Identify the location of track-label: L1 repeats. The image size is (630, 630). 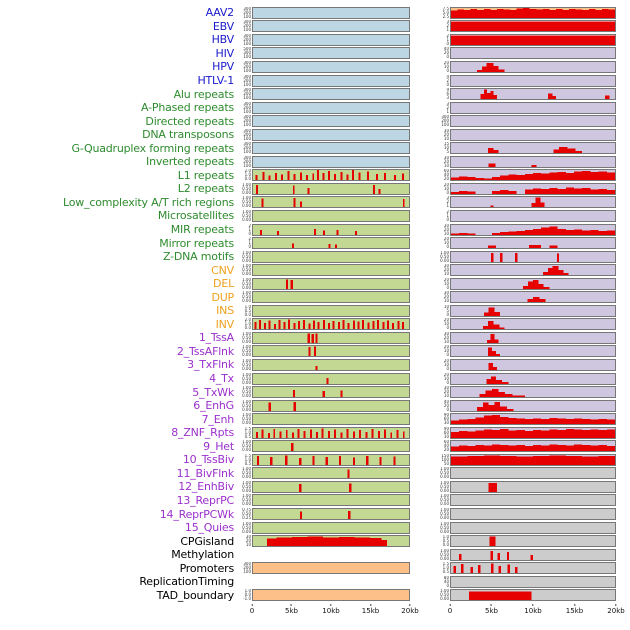
(205, 175).